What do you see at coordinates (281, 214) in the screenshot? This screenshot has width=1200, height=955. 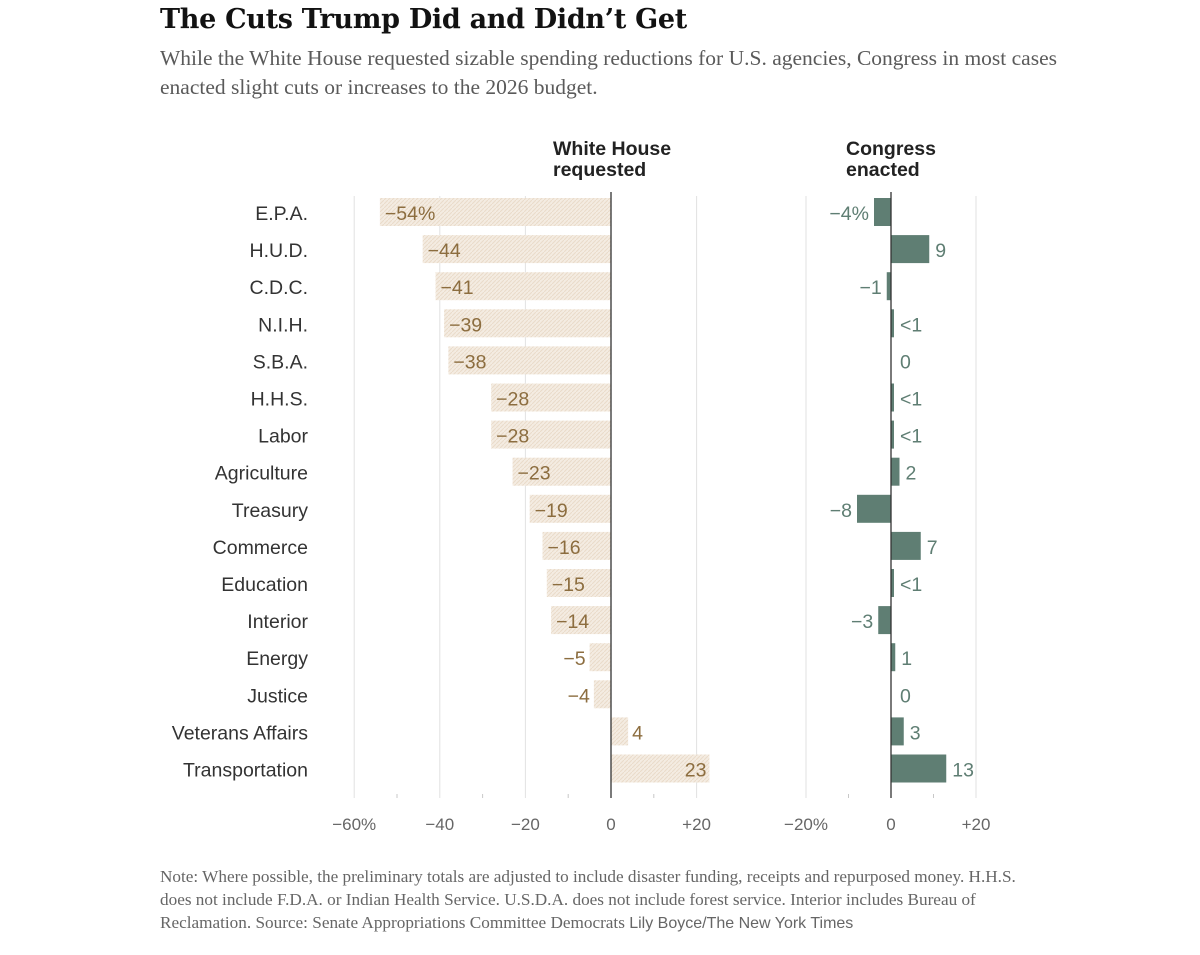 I see `category-label: E.P.A.` at bounding box center [281, 214].